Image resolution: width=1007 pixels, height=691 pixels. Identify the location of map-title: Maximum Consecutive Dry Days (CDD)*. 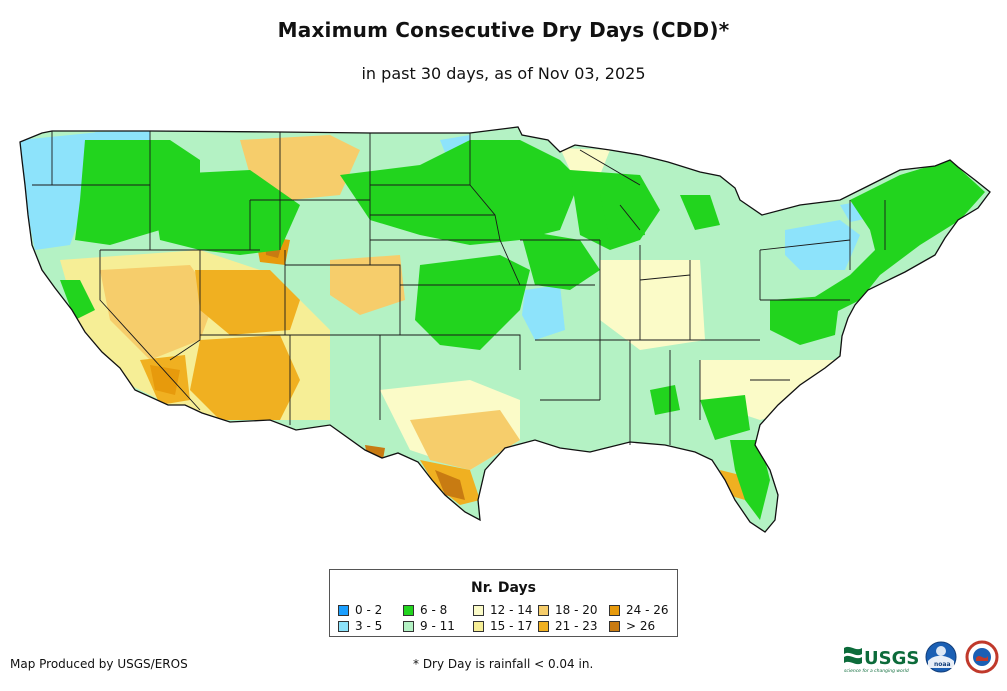
(503, 30).